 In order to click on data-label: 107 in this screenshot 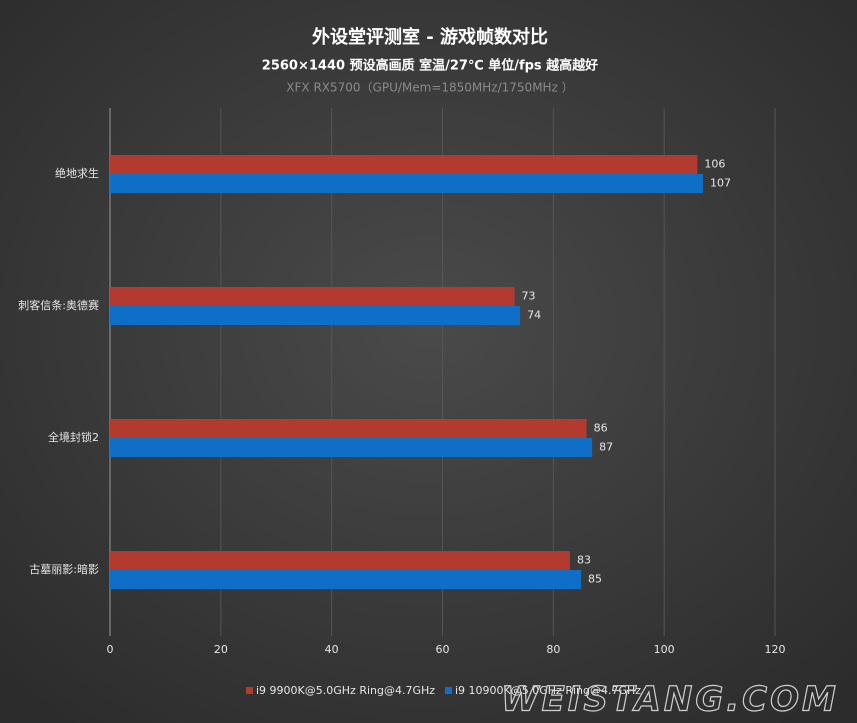, I will do `click(720, 183)`.